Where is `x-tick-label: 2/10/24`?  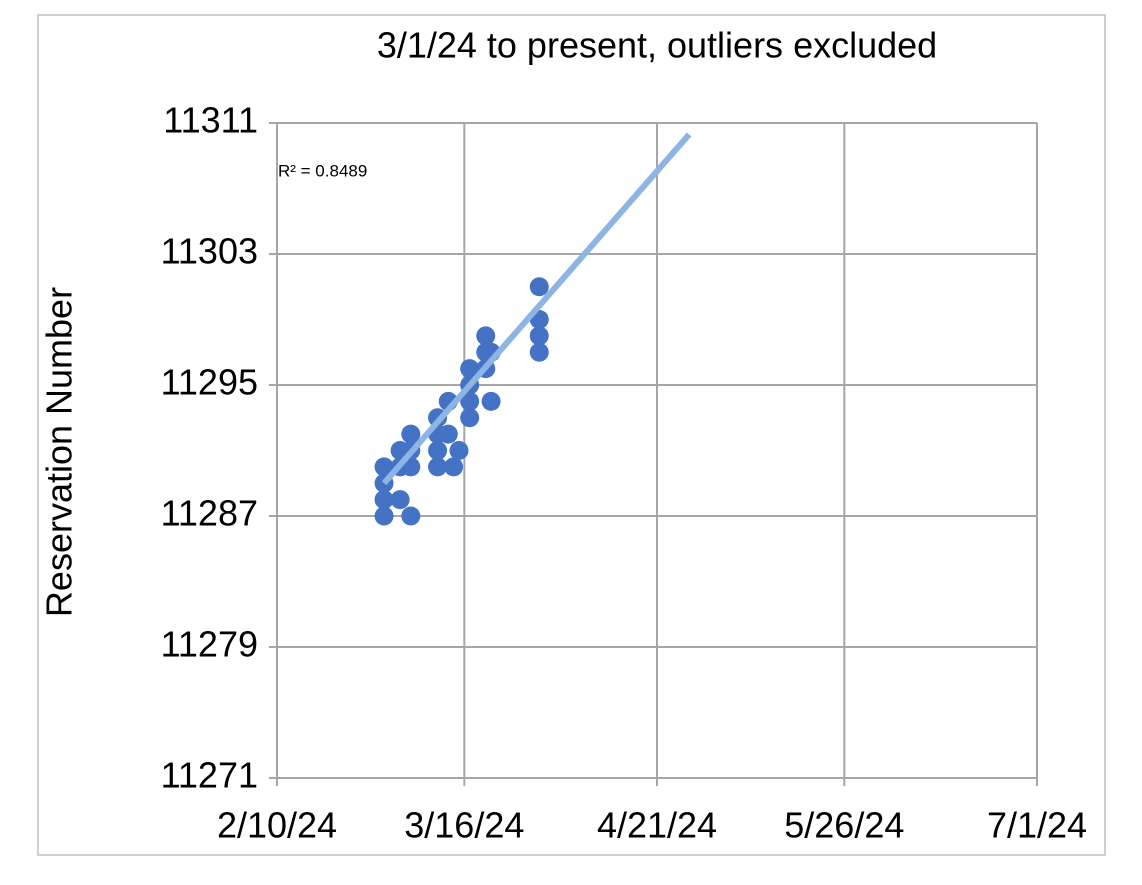 x-tick-label: 2/10/24 is located at coordinates (277, 825).